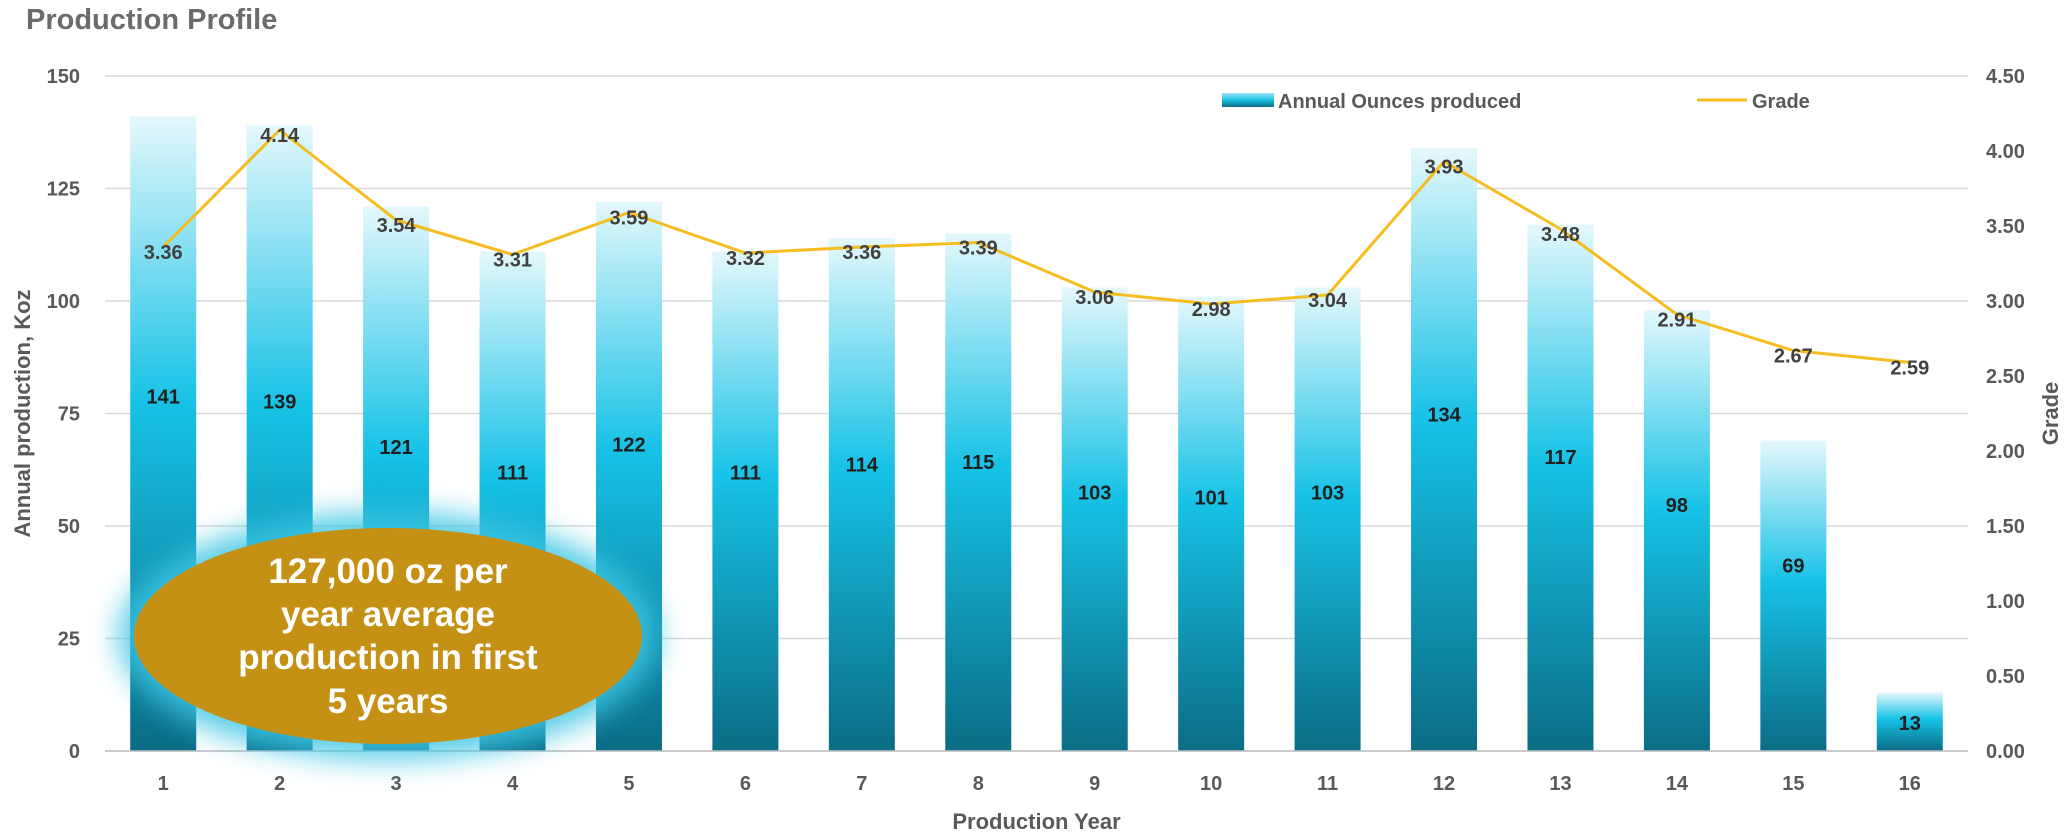  I want to click on y2-tick-label: 0.50, so click(2005, 677).